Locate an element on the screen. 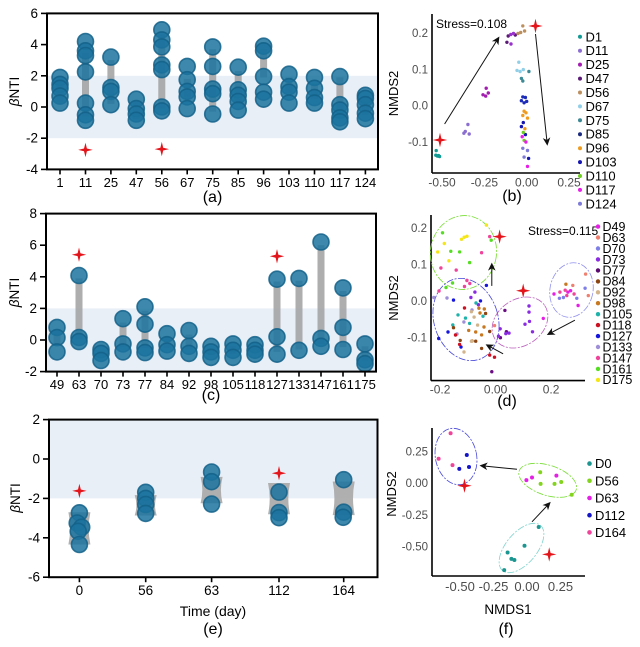 This screenshot has height=647, width=640. svg-text: D164 is located at coordinates (610, 532).